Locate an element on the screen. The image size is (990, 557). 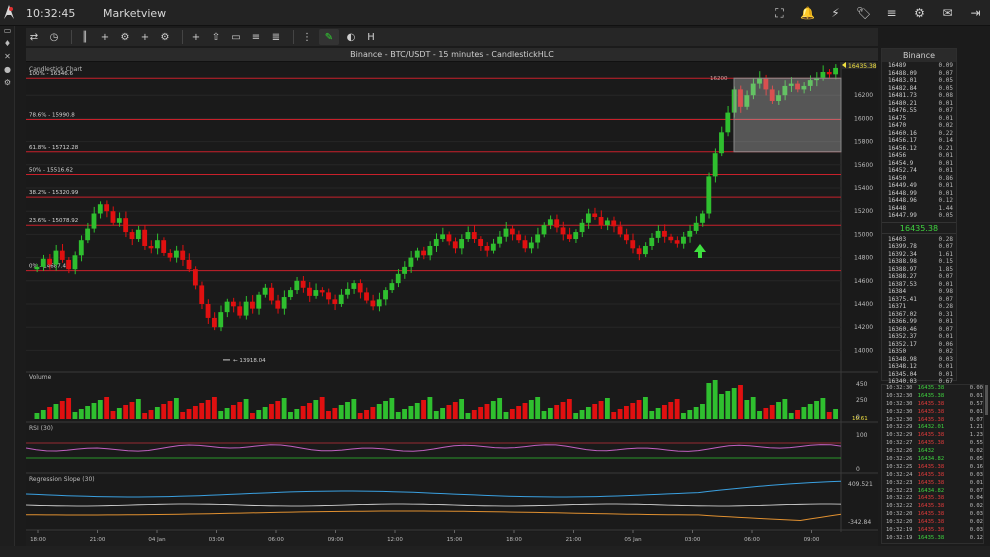
order-book-row: 16352.17 0.06 is located at coordinates (920, 344).